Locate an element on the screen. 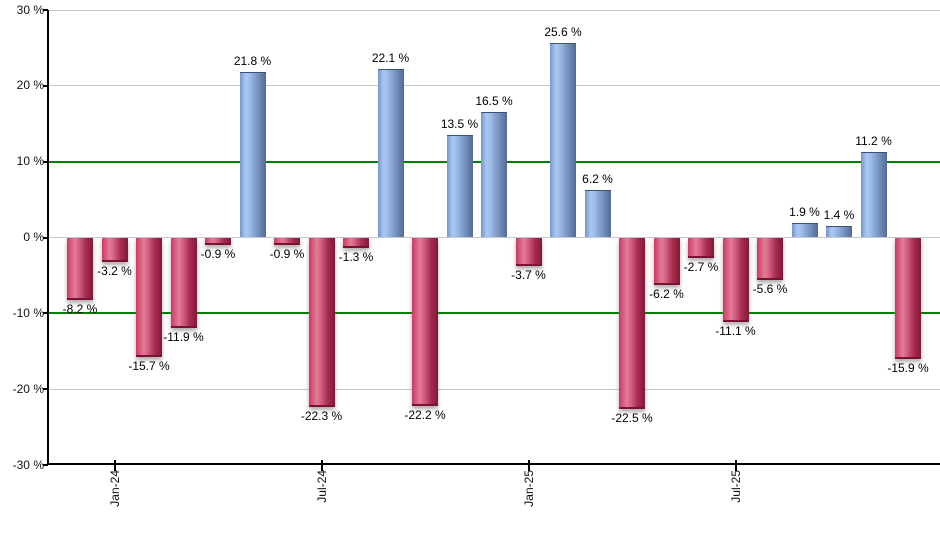 This screenshot has height=550, width=940. bar-value-label: -22.2 % is located at coordinates (425, 415).